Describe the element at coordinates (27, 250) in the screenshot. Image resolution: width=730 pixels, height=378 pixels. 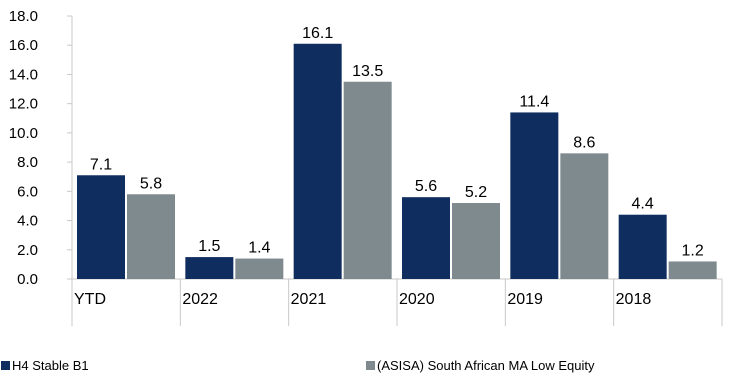
I see `y-tick-label: 2.0` at that location.